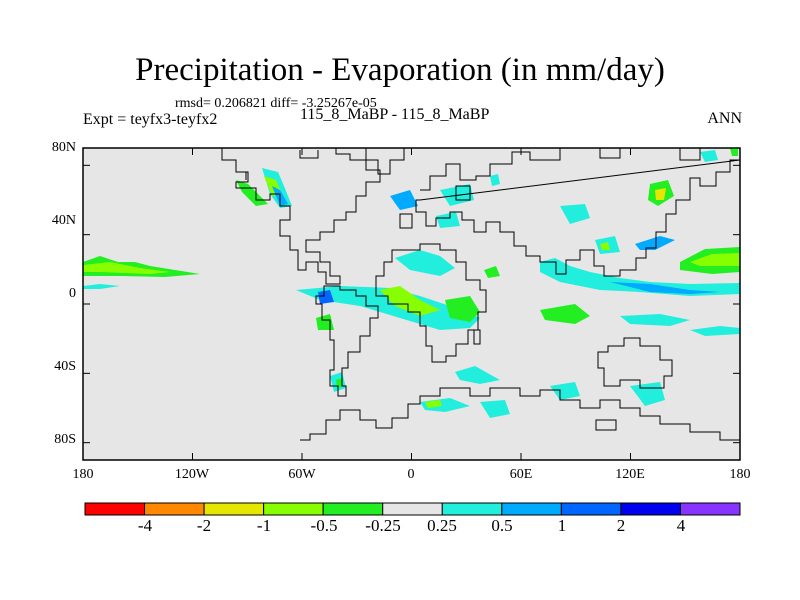 This screenshot has height=600, width=800. Describe the element at coordinates (502, 525) in the screenshot. I see `colorbar-label: 0.5` at that location.